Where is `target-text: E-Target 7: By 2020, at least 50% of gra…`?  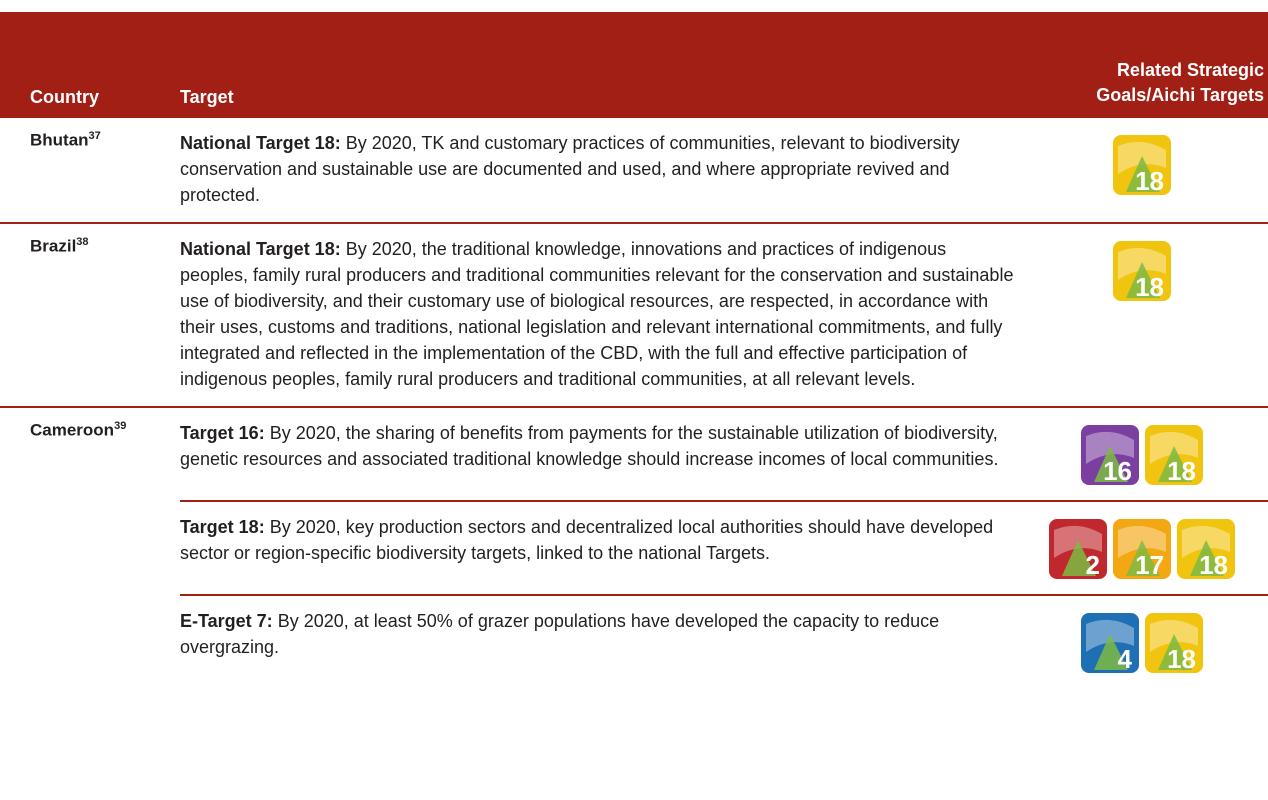 target-text: E-Target 7: By 2020, at least 50% of gra… is located at coordinates (597, 641).